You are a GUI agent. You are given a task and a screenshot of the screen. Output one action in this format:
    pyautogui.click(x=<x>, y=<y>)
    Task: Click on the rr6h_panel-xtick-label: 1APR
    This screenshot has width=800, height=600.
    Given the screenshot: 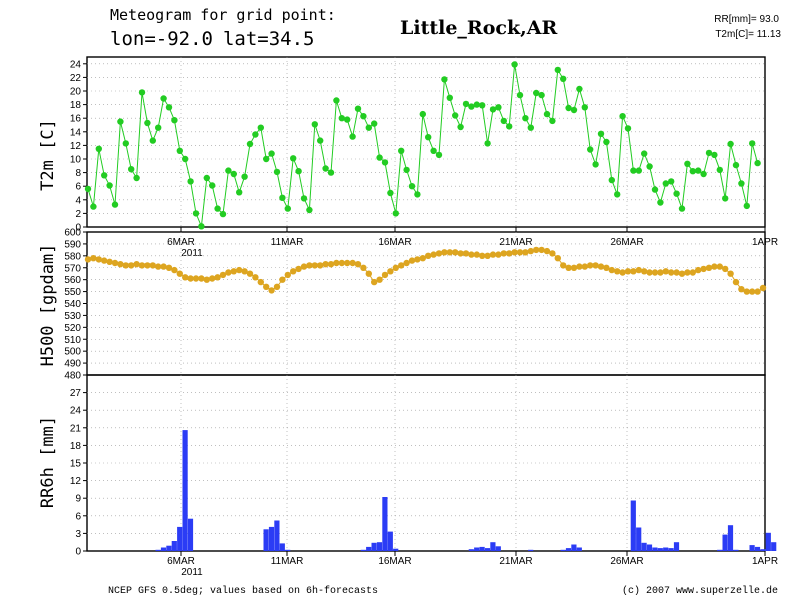 What is the action you would take?
    pyautogui.click(x=765, y=561)
    